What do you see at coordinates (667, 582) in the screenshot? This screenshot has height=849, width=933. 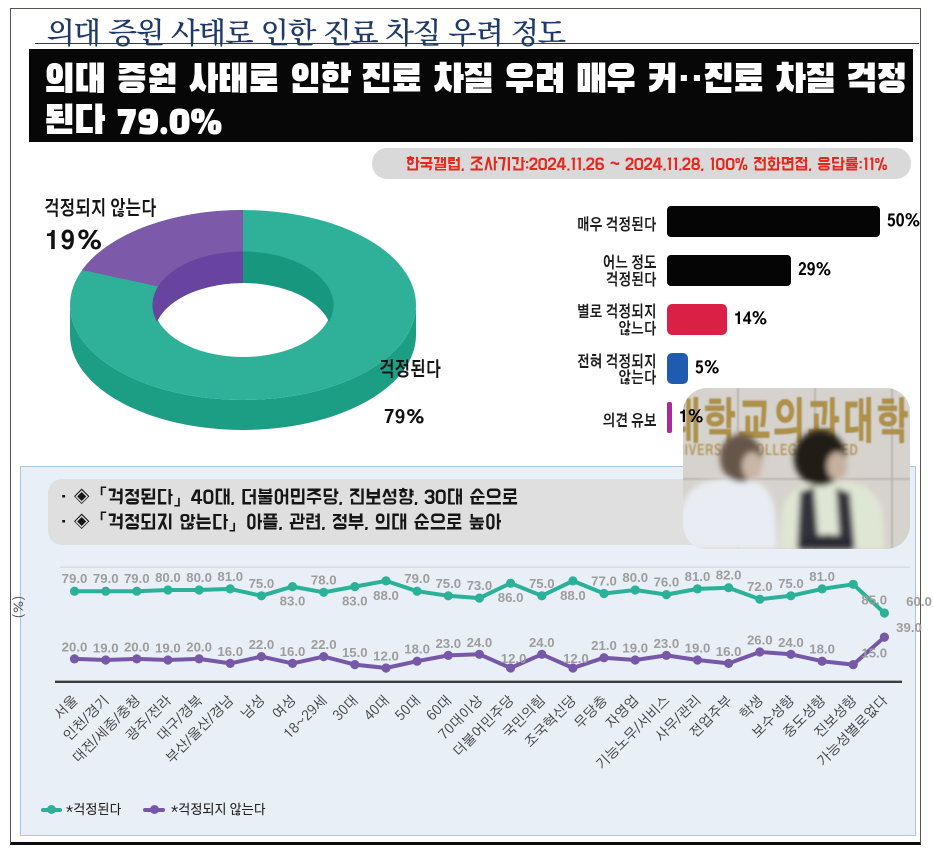 I see `svg-text: 76.0` at bounding box center [667, 582].